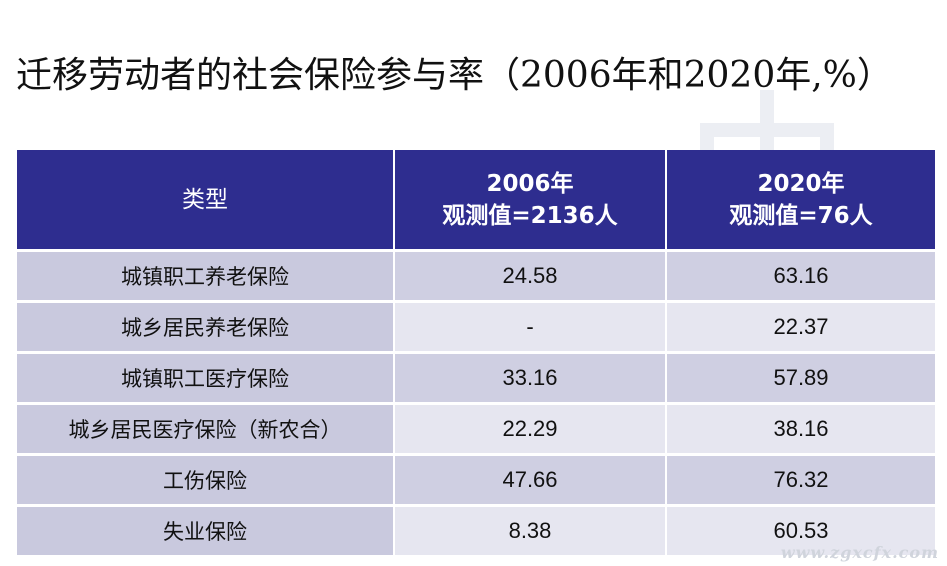 The width and height of the screenshot is (947, 566). I want to click on table-row: 城乡居民养老保险 - 22.37, so click(476, 327).